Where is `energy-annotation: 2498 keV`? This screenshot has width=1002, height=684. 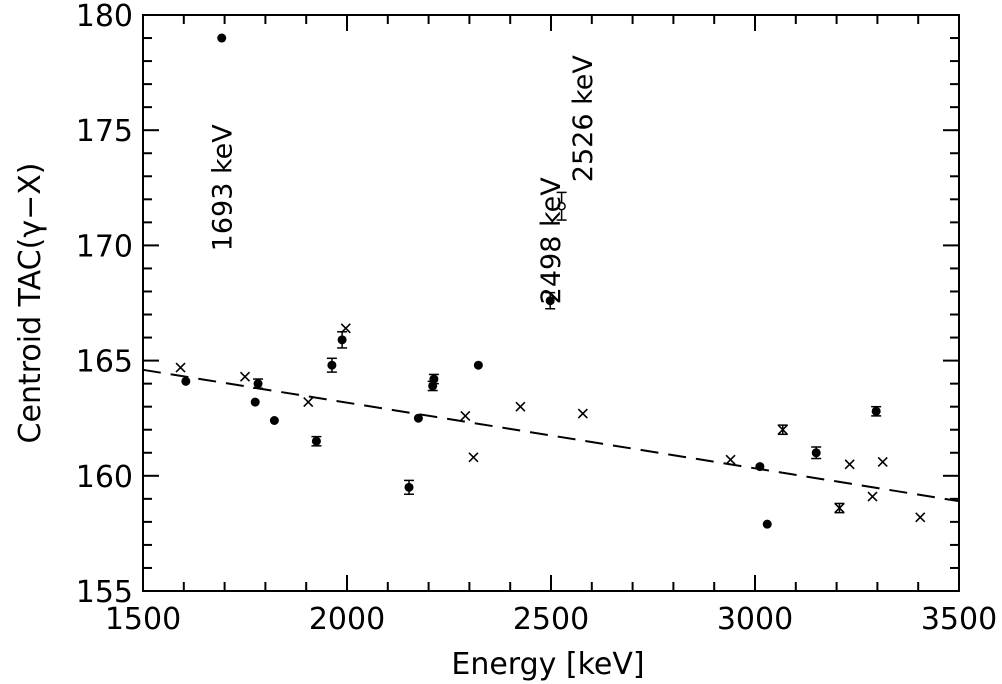
energy-annotation: 2498 keV is located at coordinates (551, 241).